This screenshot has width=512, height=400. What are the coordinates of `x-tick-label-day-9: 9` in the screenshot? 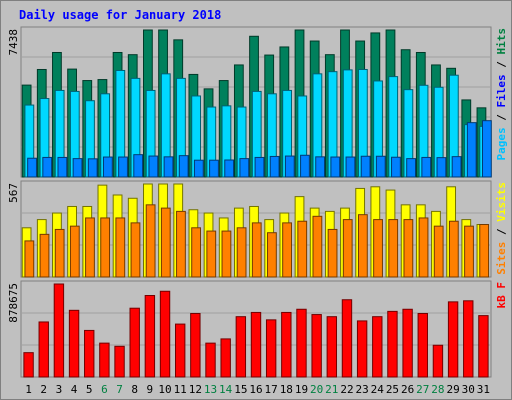 It's located at (150, 389).